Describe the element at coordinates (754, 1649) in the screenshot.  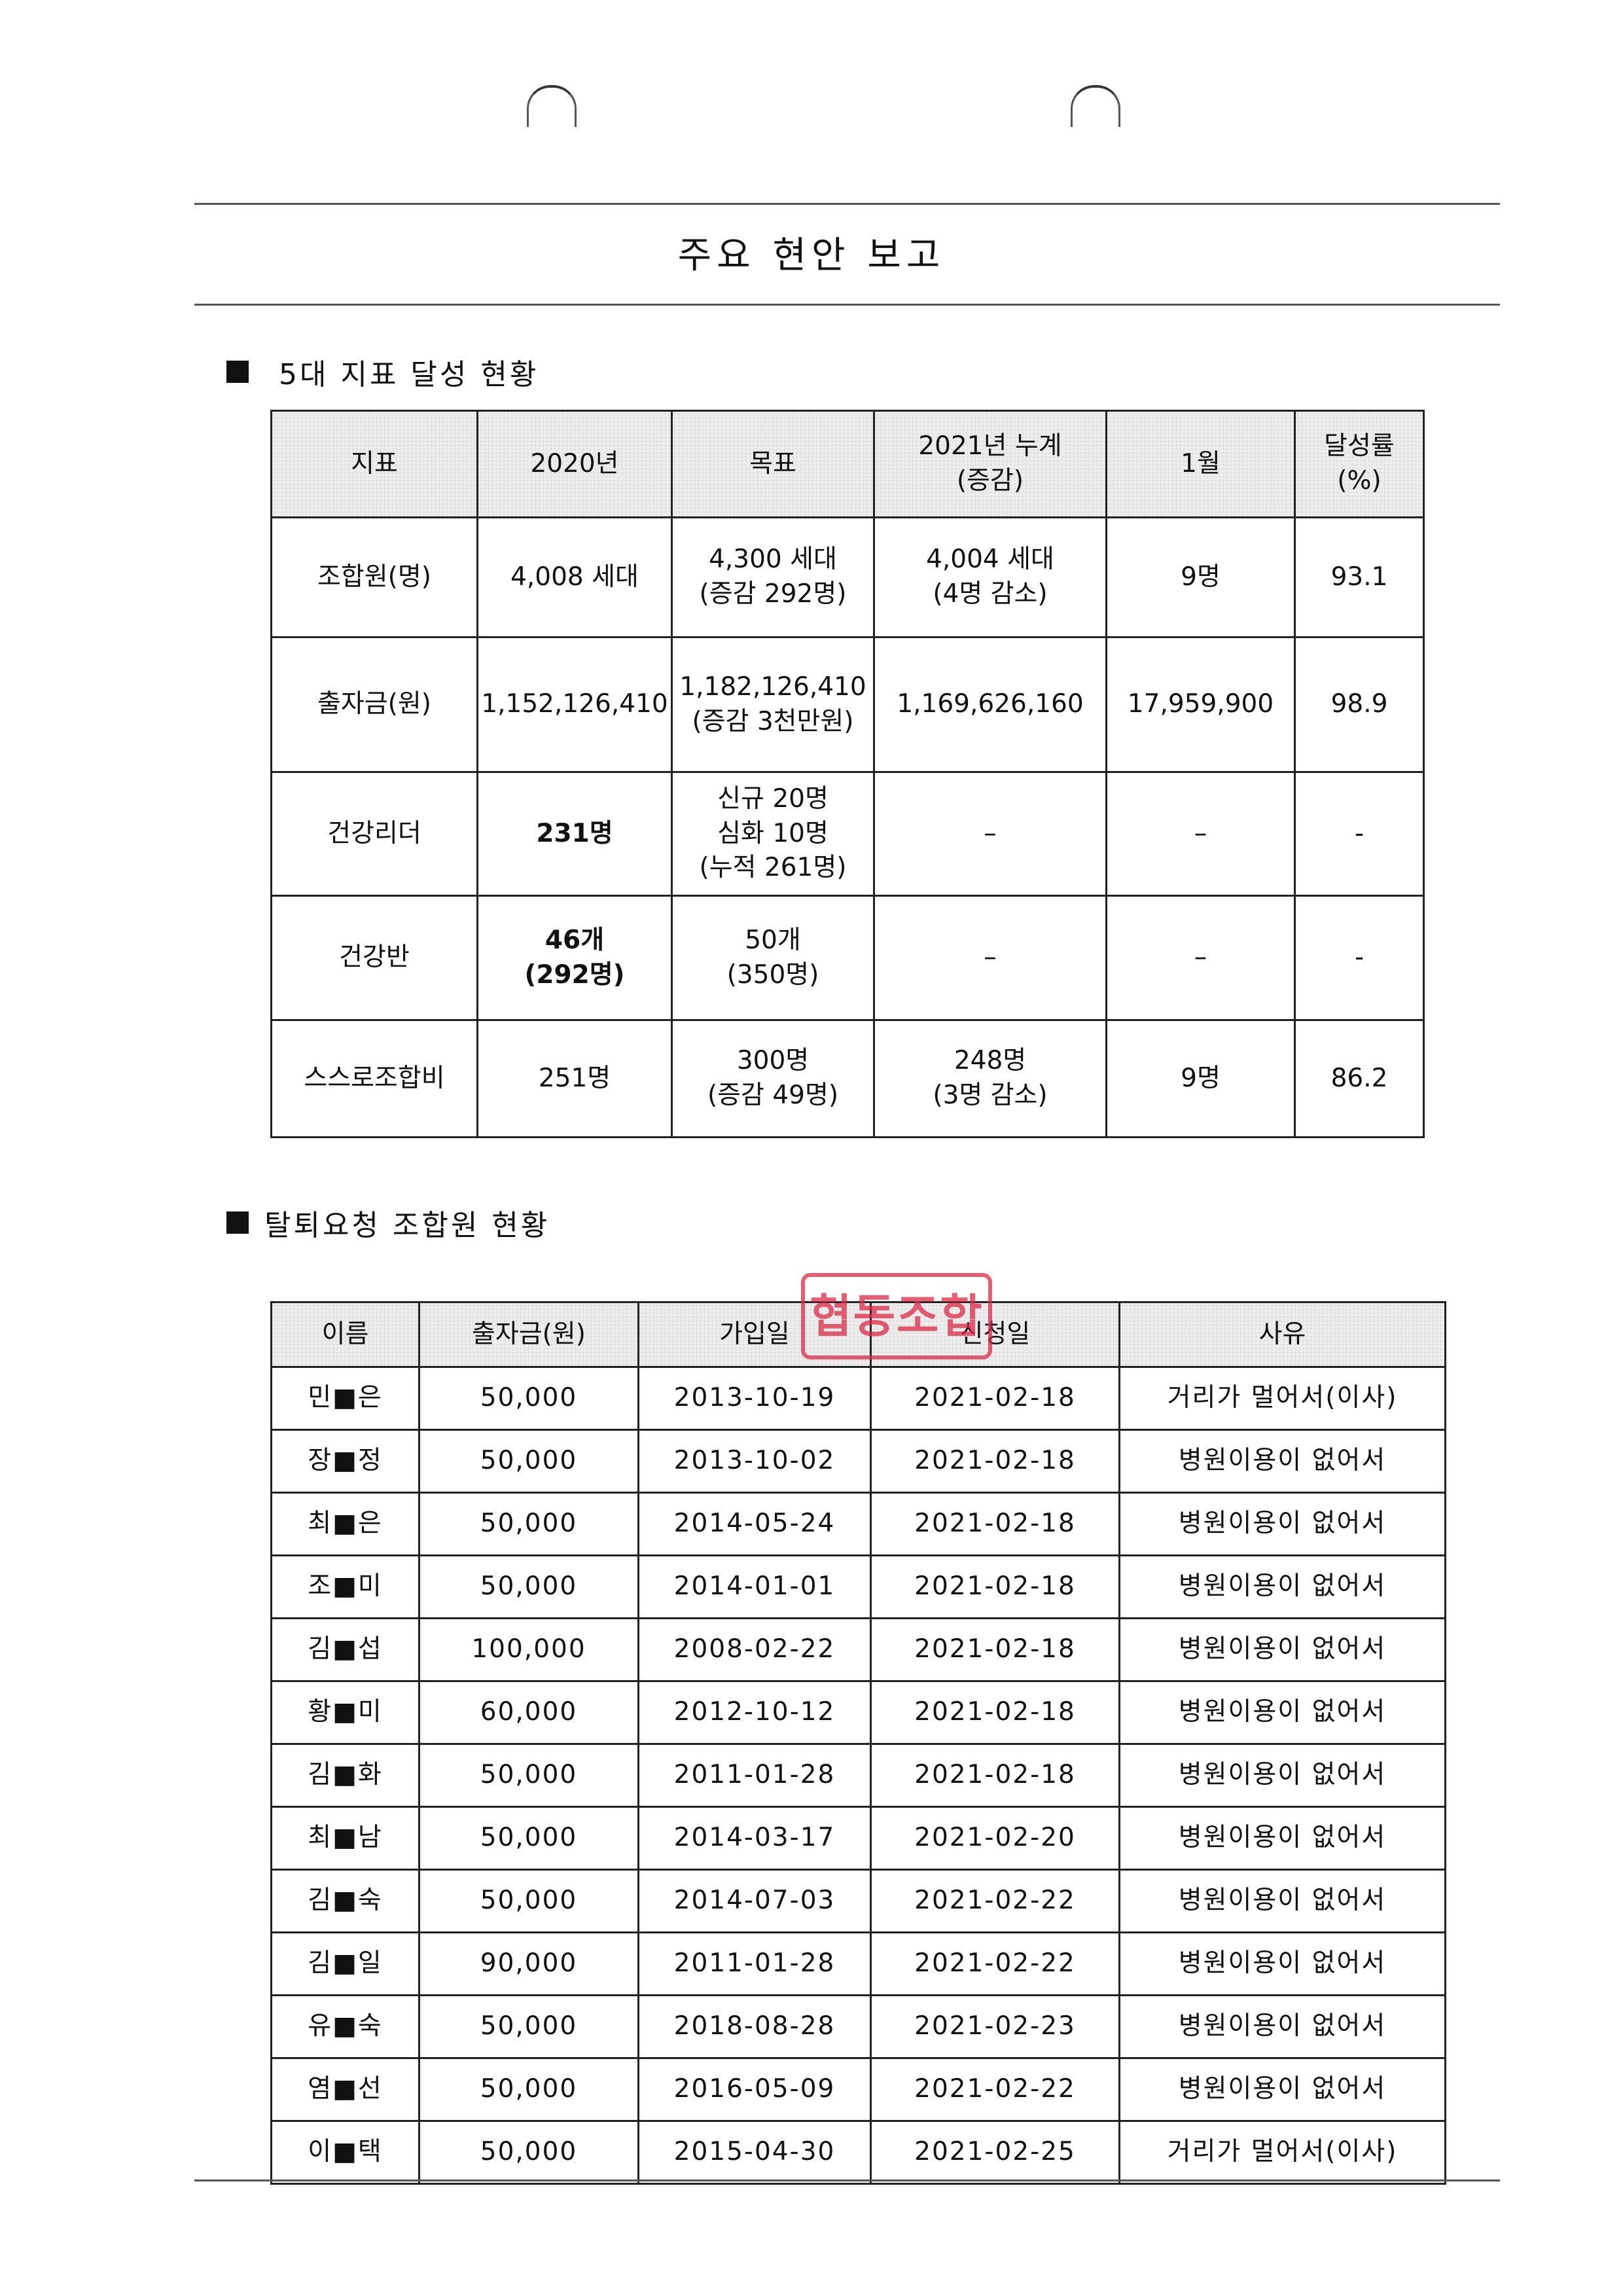
I see `table-cell: 2008-02-22` at that location.